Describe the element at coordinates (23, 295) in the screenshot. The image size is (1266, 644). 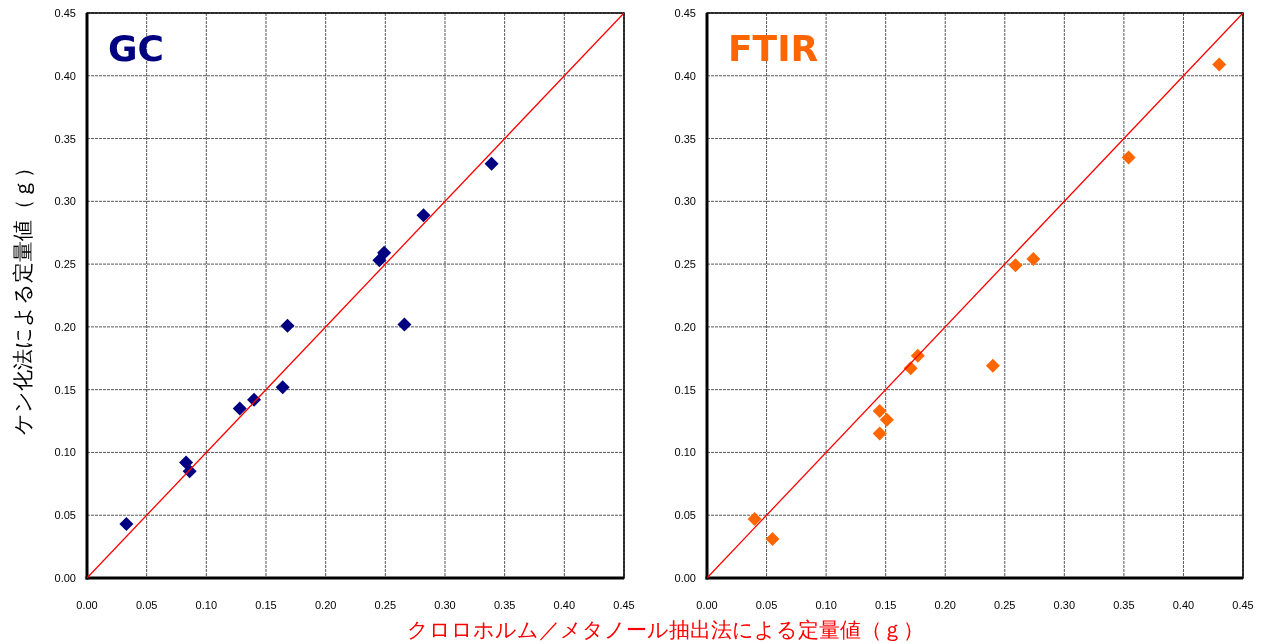
I see `y-axis-title: ケン化法による定量値（ｇ）` at that location.